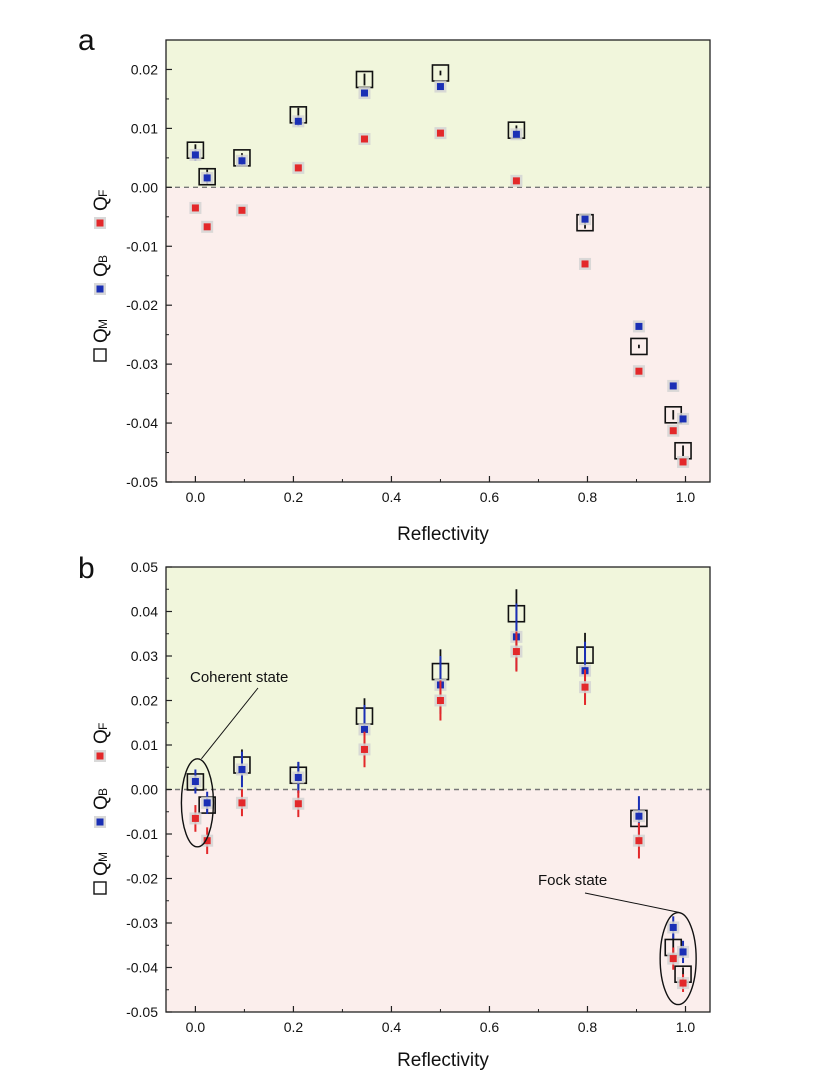  Describe the element at coordinates (438, 900) in the screenshot. I see `negative-region` at that location.